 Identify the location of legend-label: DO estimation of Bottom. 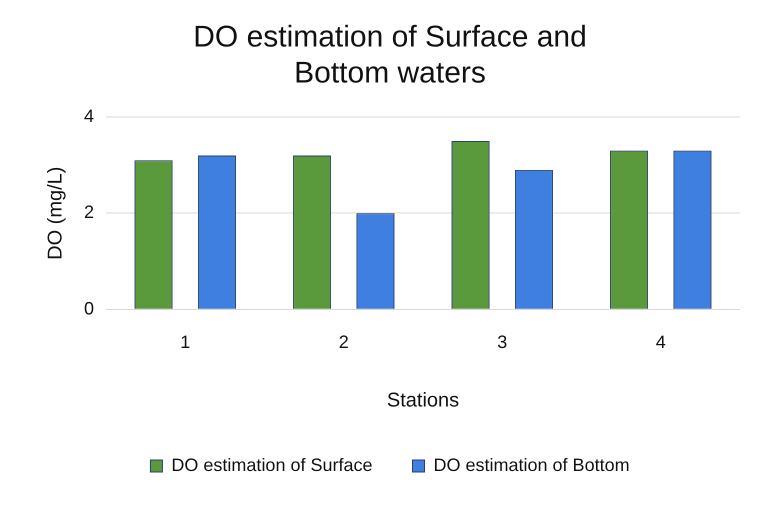
(532, 464).